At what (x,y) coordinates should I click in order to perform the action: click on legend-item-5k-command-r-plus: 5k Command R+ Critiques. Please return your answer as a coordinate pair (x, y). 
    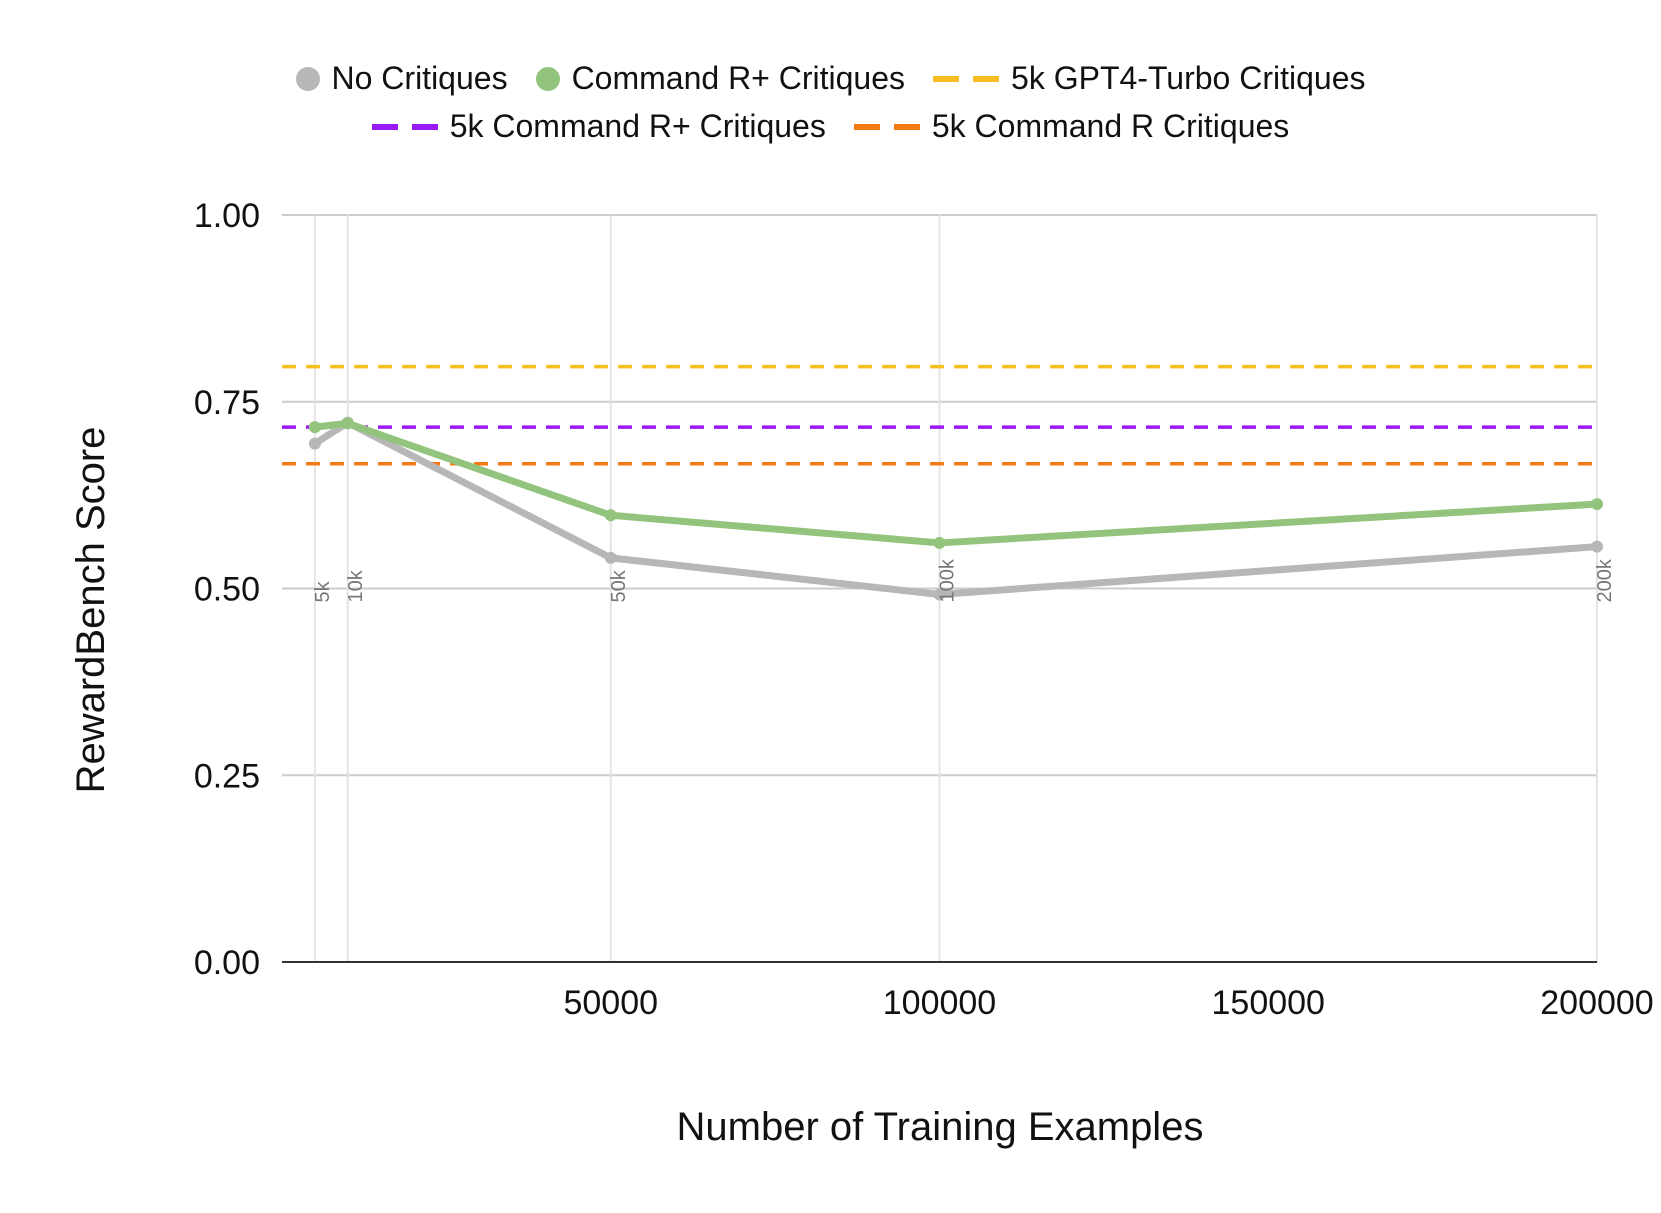
    Looking at the image, I should click on (598, 126).